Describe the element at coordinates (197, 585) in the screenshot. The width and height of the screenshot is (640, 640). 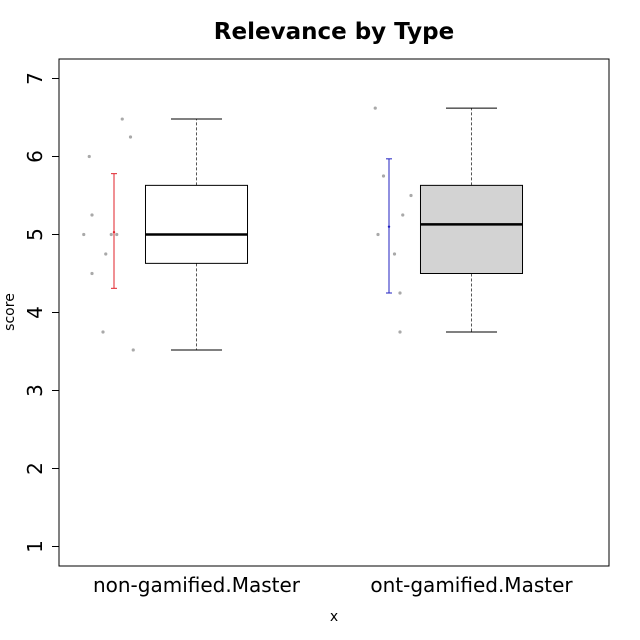
I see `x-tick-label: non-gamified.Master` at that location.